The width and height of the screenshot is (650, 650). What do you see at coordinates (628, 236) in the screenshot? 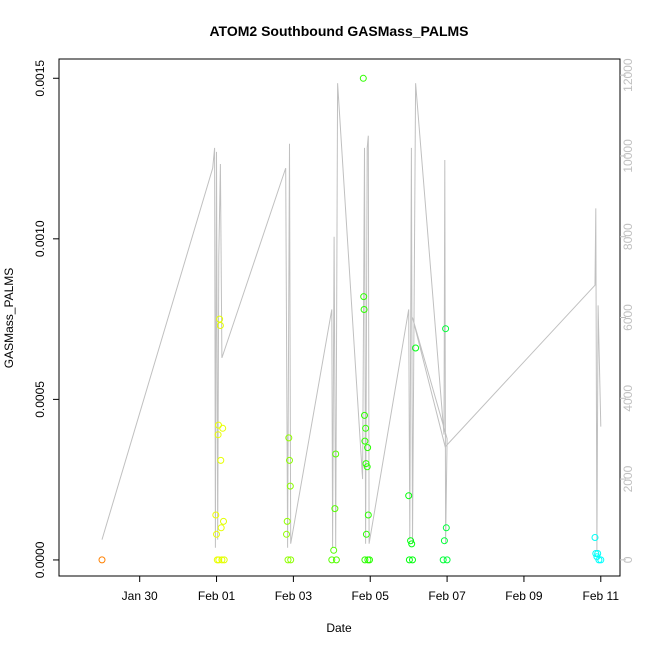
I see `y2-tick-label: 8000` at bounding box center [628, 236].